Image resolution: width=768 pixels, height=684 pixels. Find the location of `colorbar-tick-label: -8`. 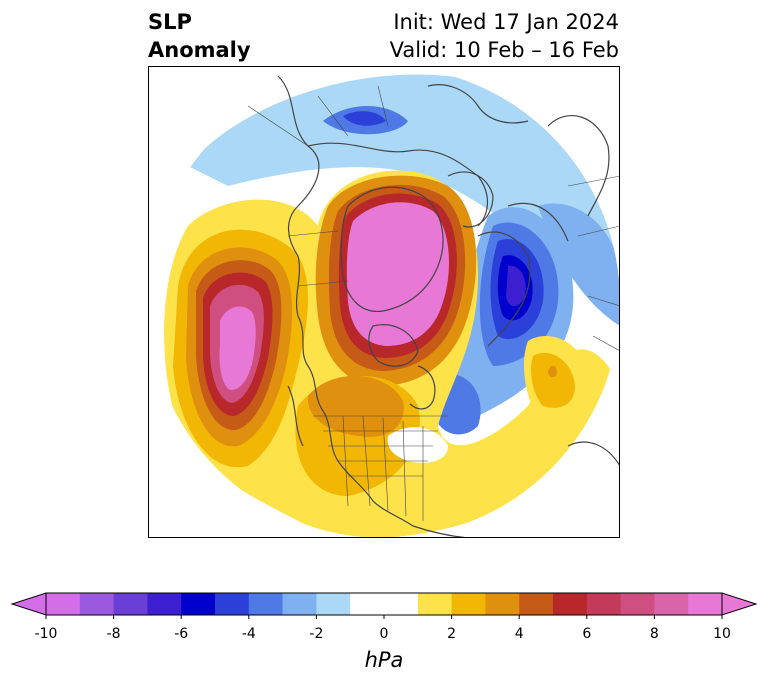

colorbar-tick-label: -8 is located at coordinates (113, 634).